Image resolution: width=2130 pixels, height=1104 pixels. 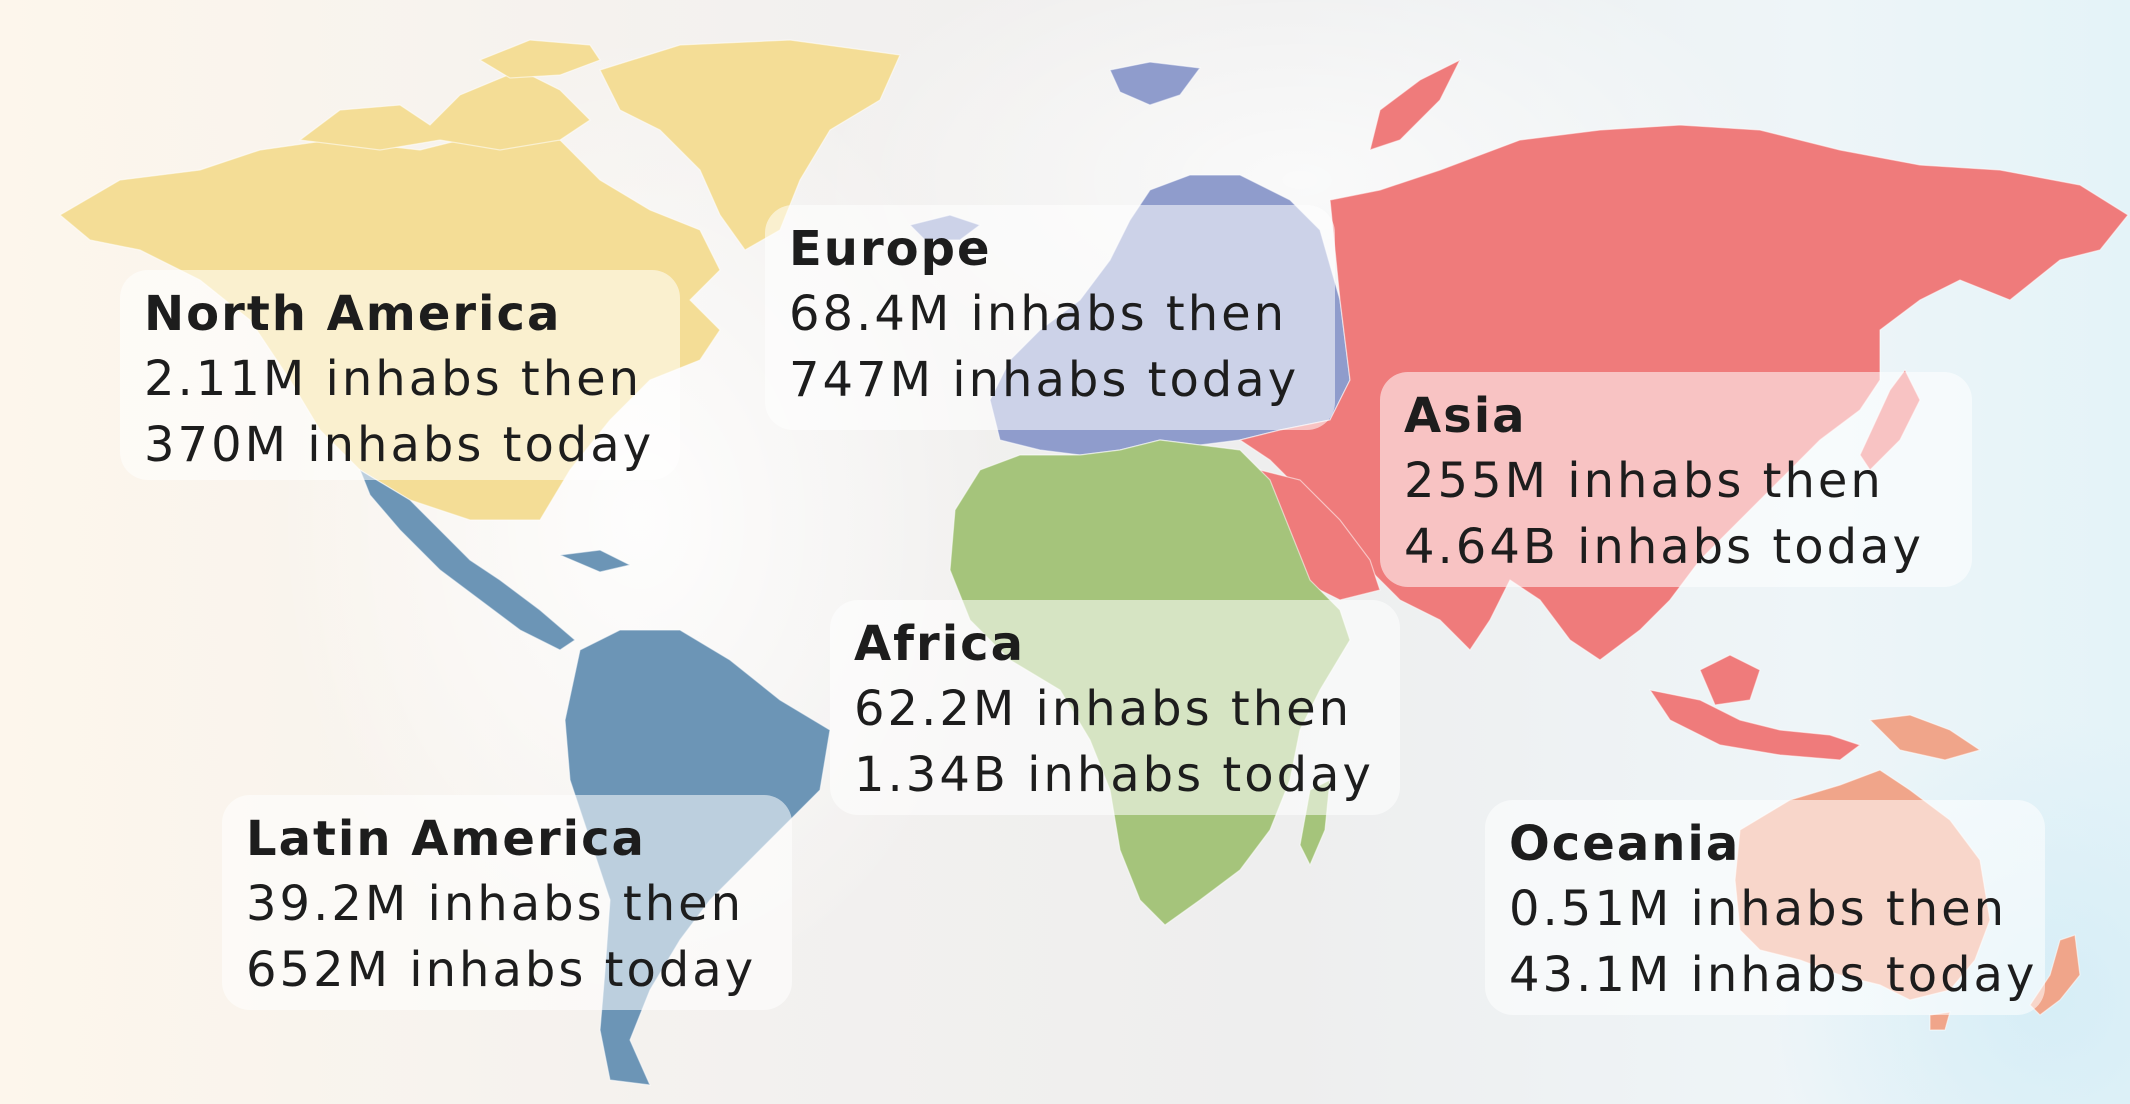 I want to click on svalbard, so click(x=1155, y=83).